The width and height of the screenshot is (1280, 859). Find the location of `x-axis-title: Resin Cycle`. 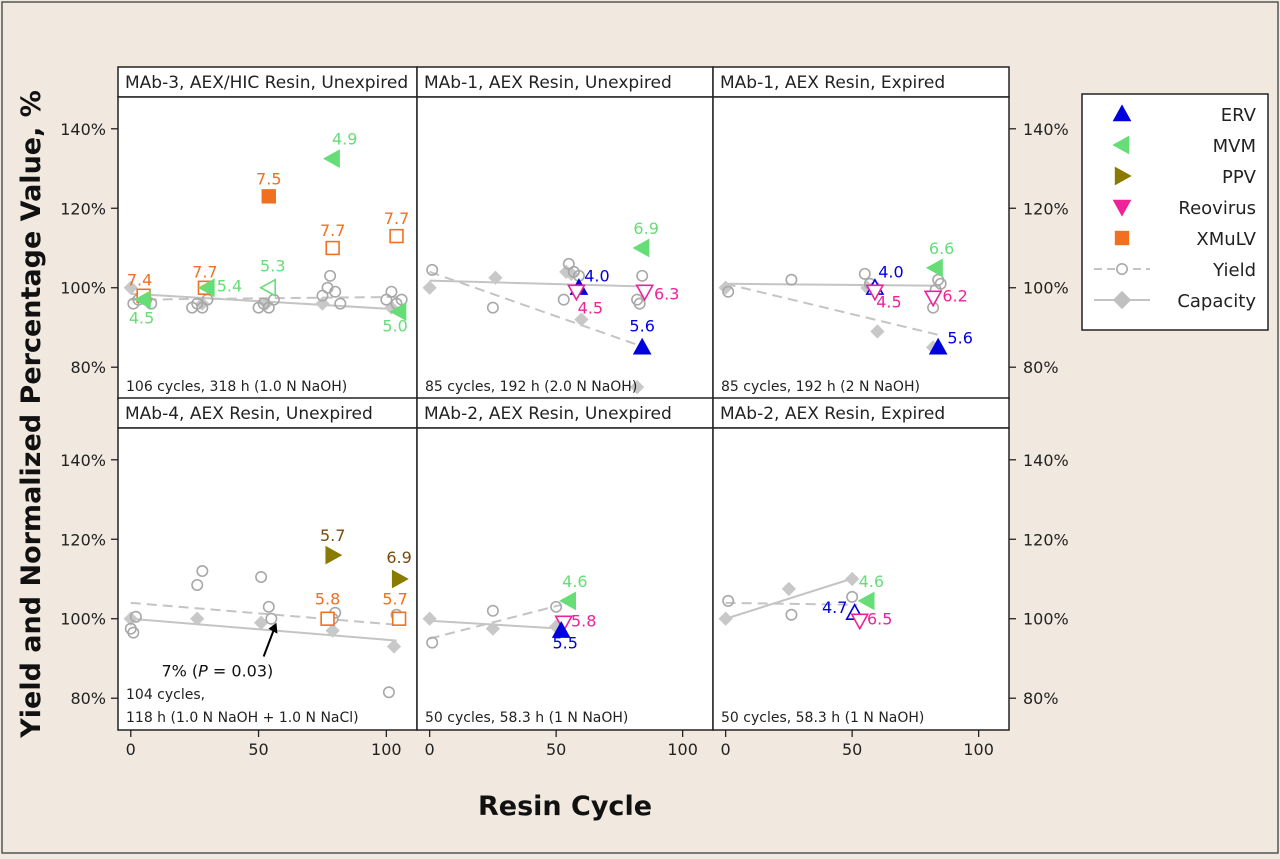

x-axis-title: Resin Cycle is located at coordinates (565, 806).